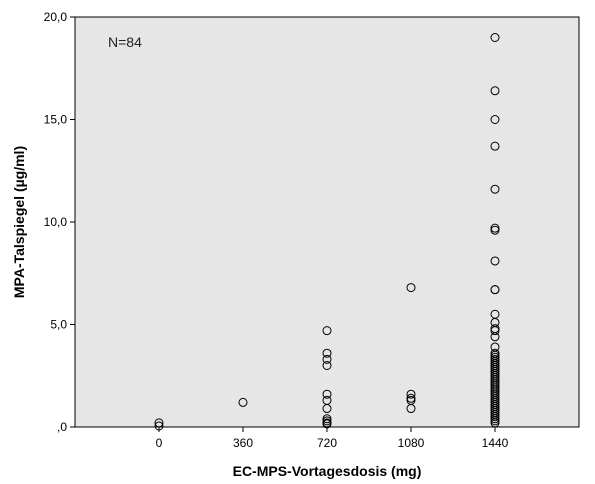 The height and width of the screenshot is (484, 595). I want to click on y-tick-label: 15,0, so click(56, 120).